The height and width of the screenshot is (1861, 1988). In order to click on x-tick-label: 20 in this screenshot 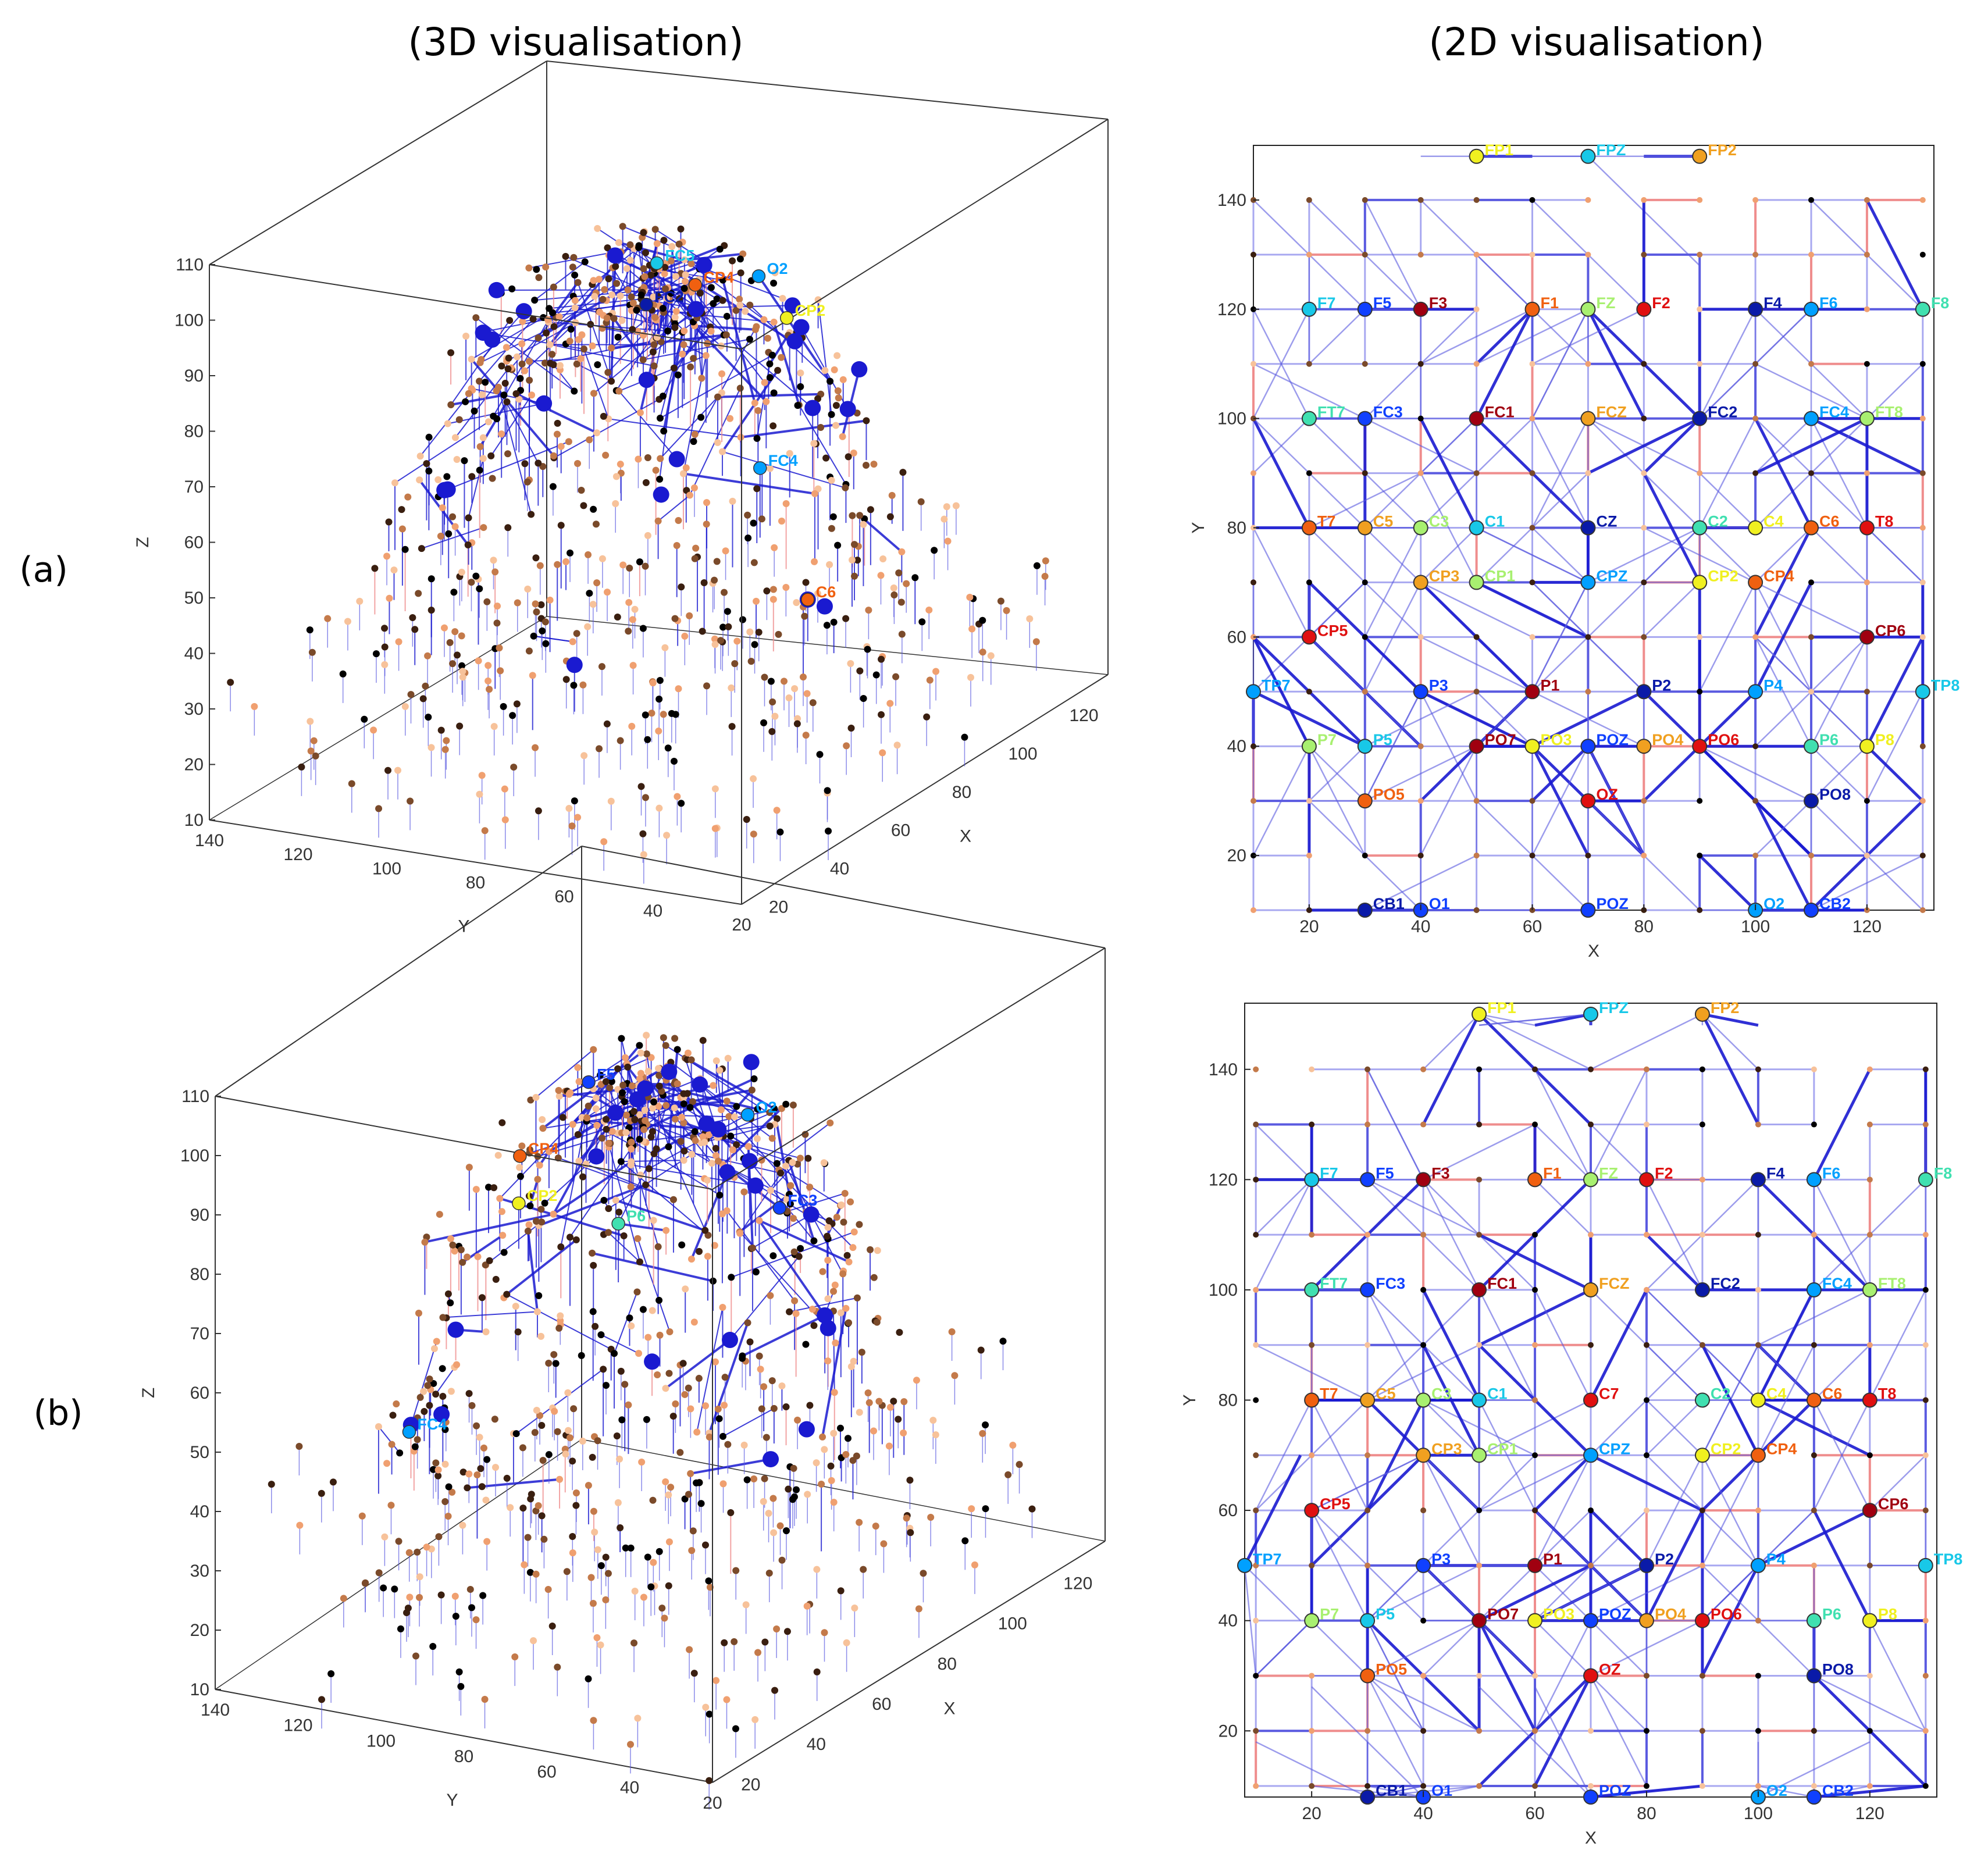, I will do `click(750, 1784)`.